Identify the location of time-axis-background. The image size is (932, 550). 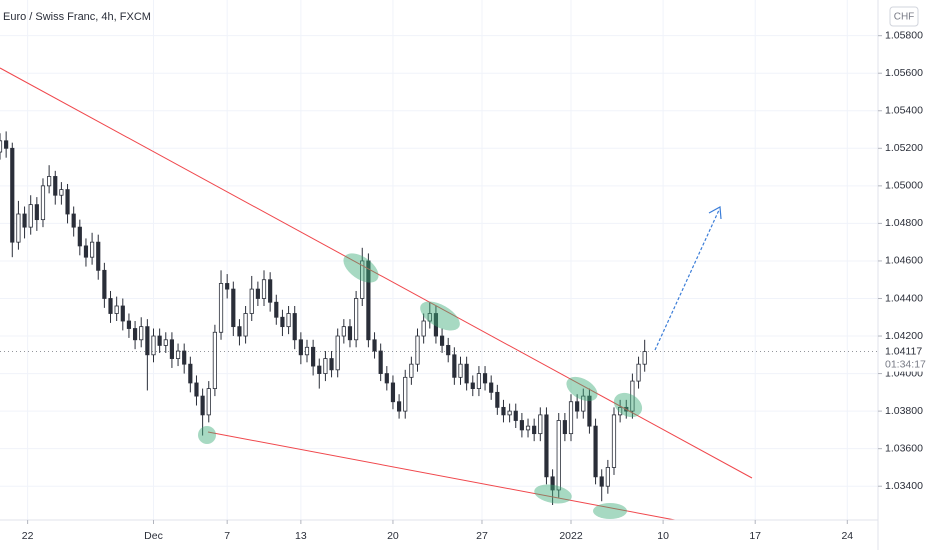
(466, 535).